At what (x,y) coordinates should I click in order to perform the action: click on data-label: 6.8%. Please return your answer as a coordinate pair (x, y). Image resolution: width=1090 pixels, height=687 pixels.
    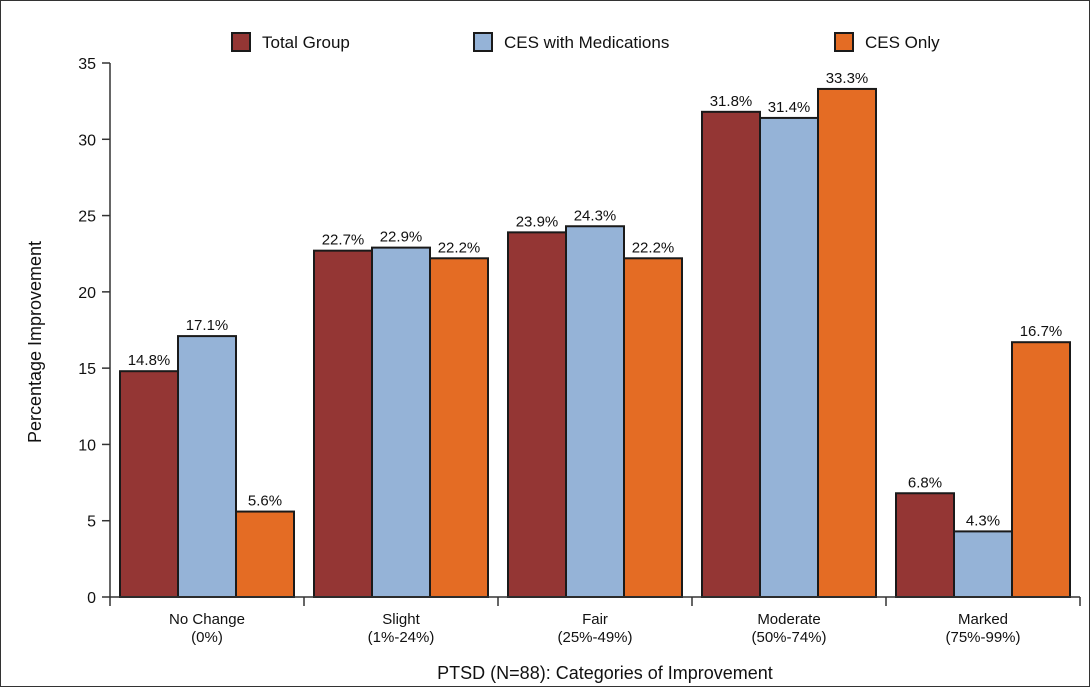
    Looking at the image, I should click on (925, 482).